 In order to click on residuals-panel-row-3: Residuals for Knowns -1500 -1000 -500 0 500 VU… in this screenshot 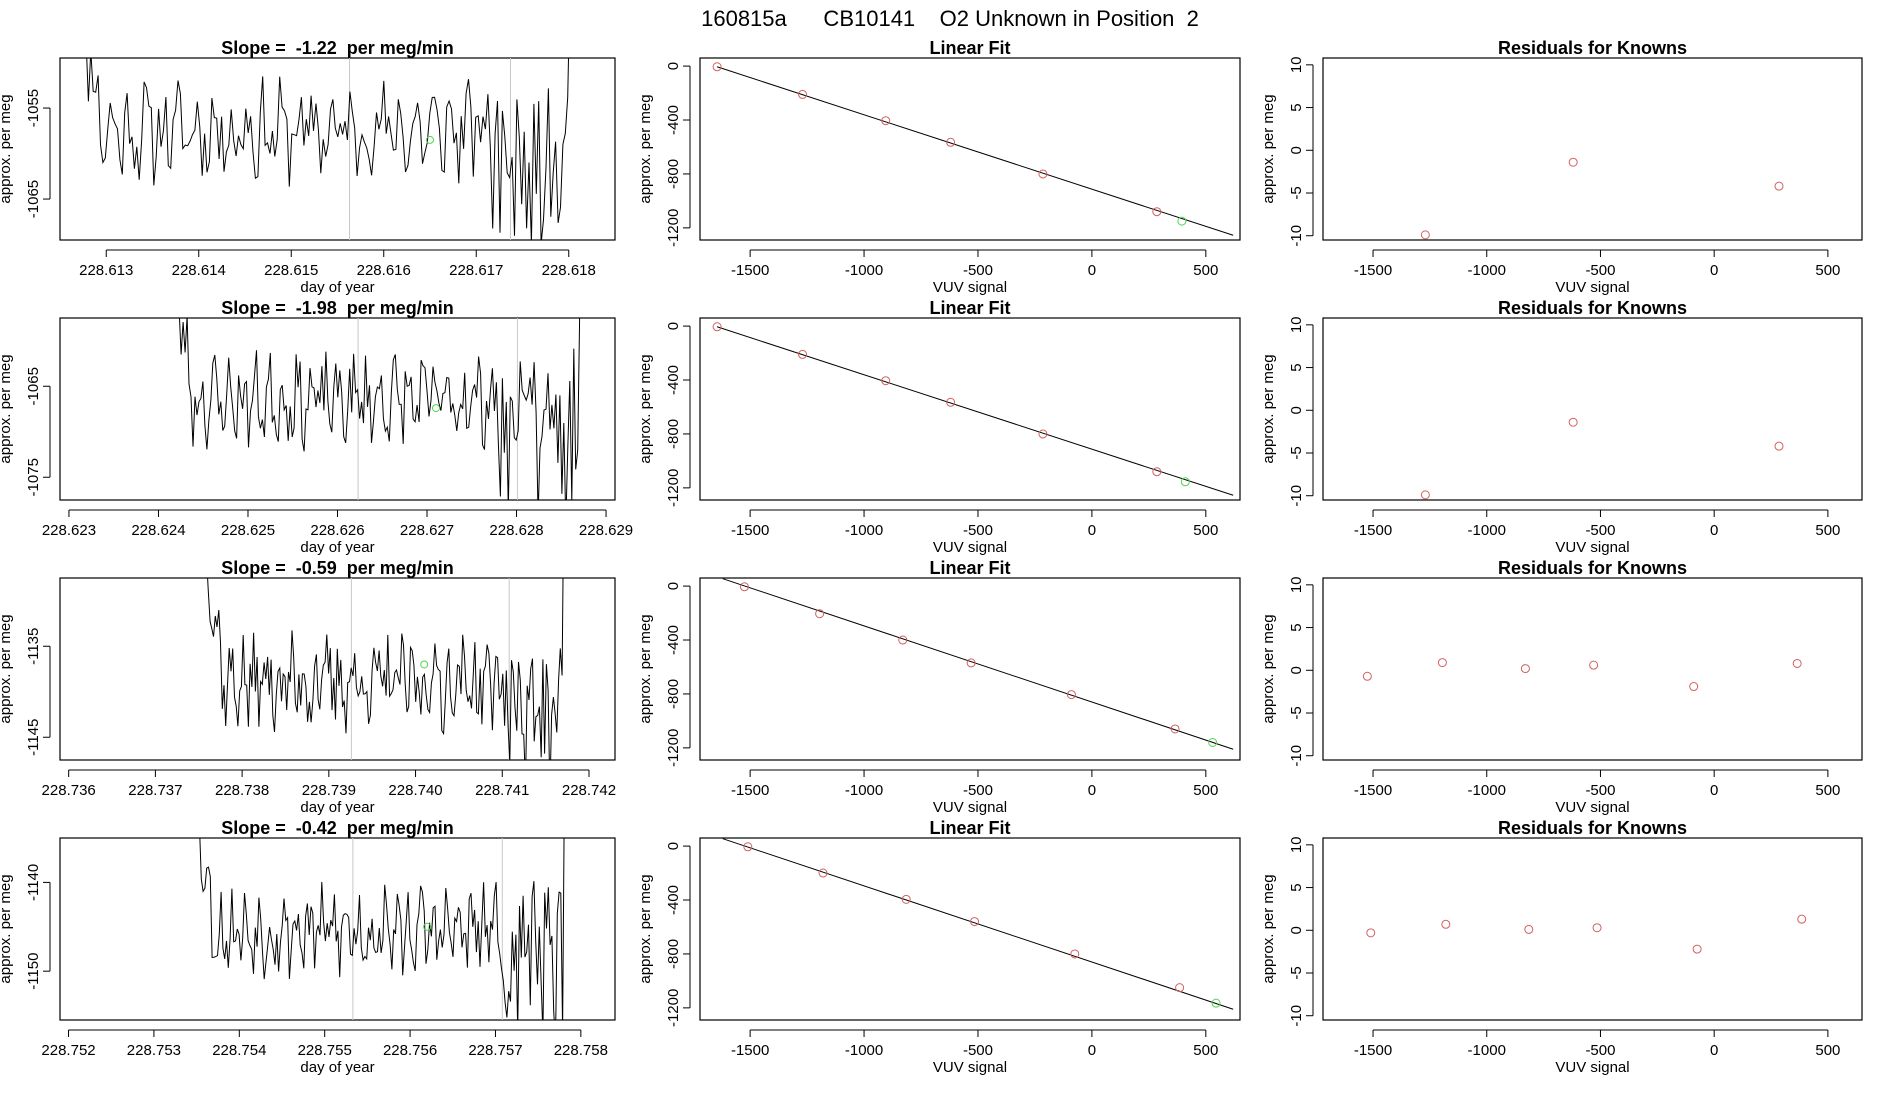, I will do `click(1561, 687)`.